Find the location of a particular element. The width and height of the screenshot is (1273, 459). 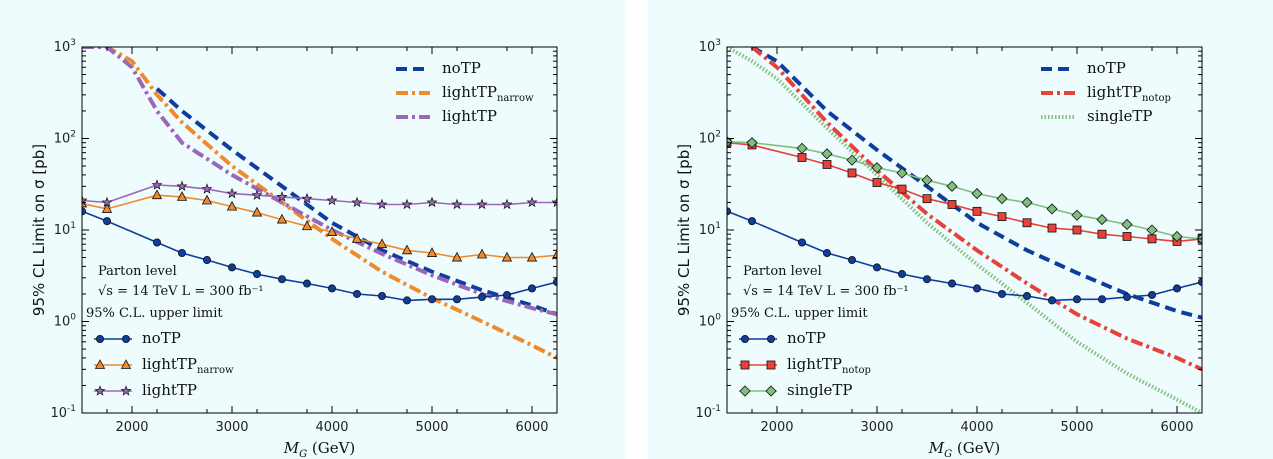

y-tick-label: 10³ is located at coordinates (710, 46).